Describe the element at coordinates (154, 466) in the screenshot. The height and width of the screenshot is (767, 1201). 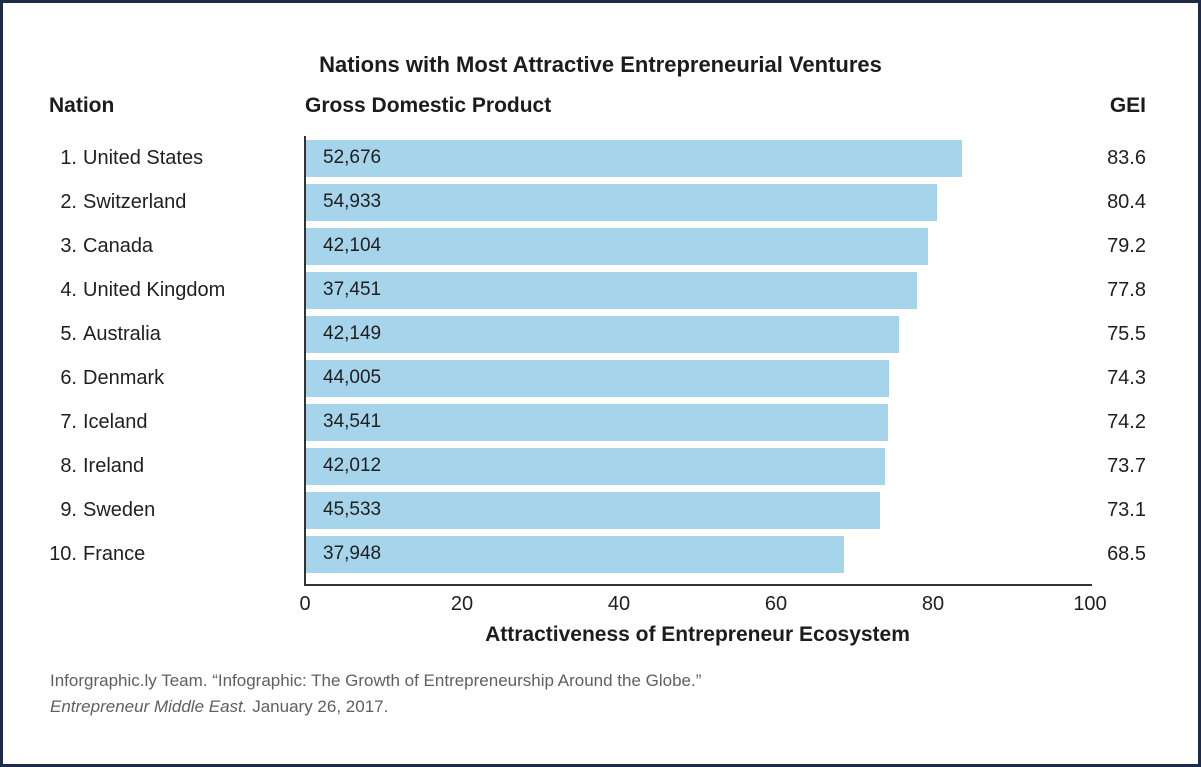
I see `nation-label: 8. Ireland` at that location.